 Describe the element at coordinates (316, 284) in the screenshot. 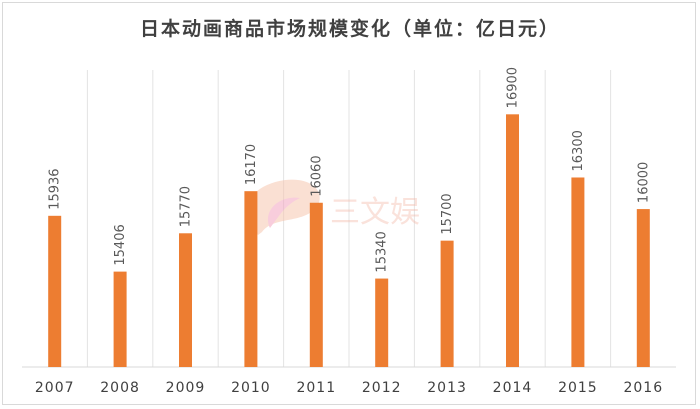

I see `bar-2011` at that location.